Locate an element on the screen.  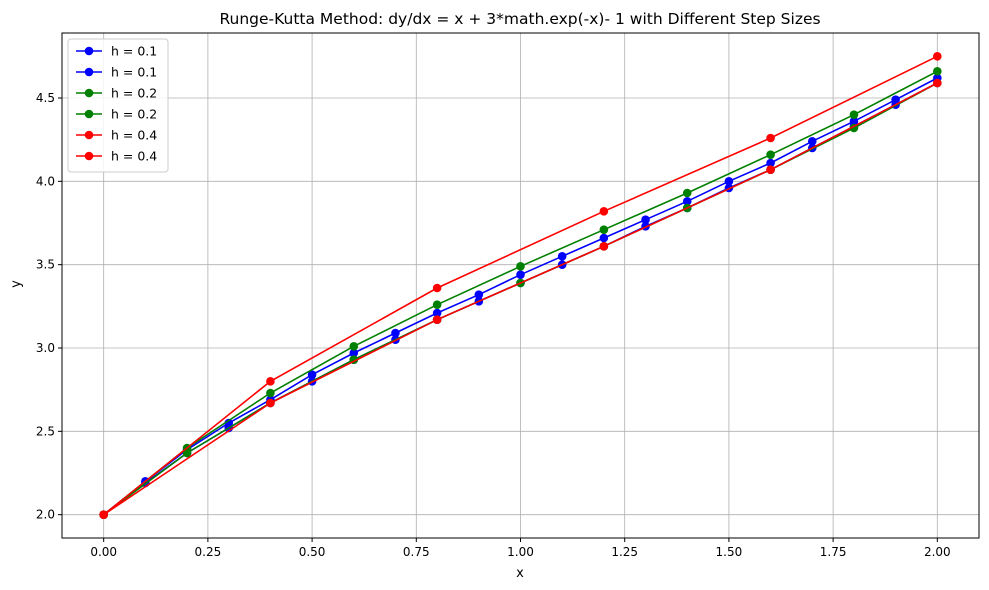
x-tick-label: 0.75 is located at coordinates (416, 552).